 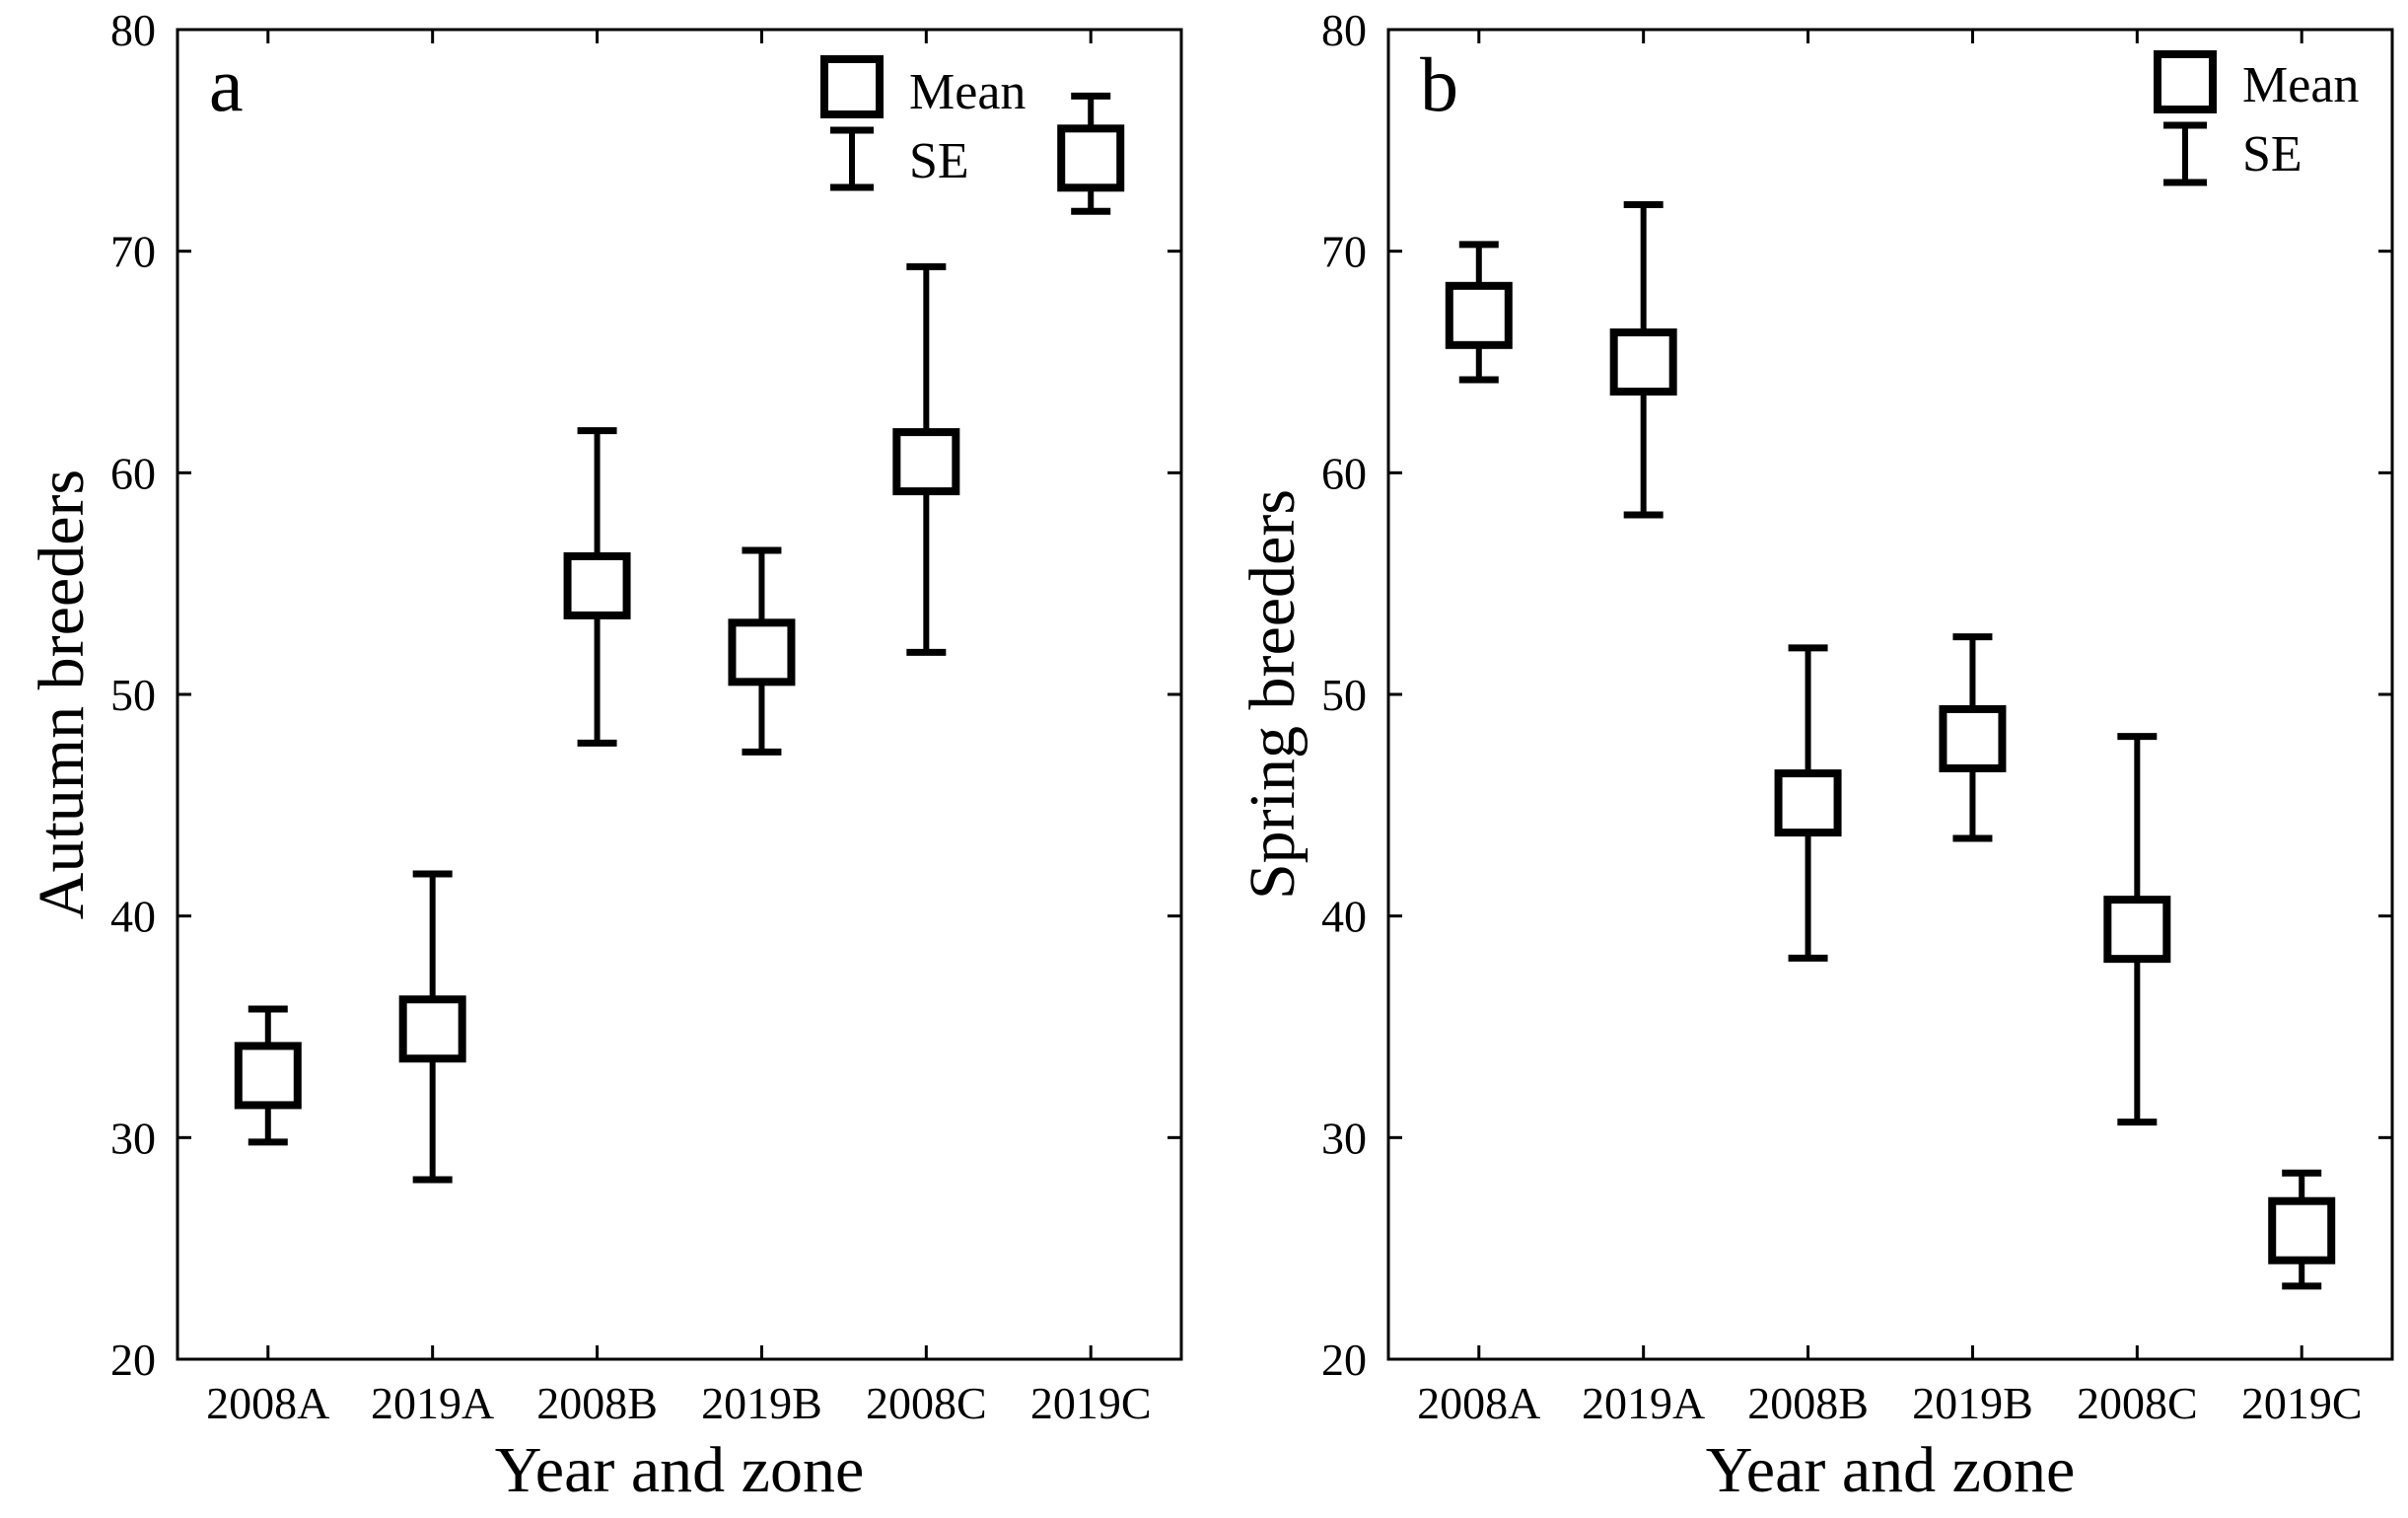 I want to click on panel-letter: a, so click(x=226, y=84).